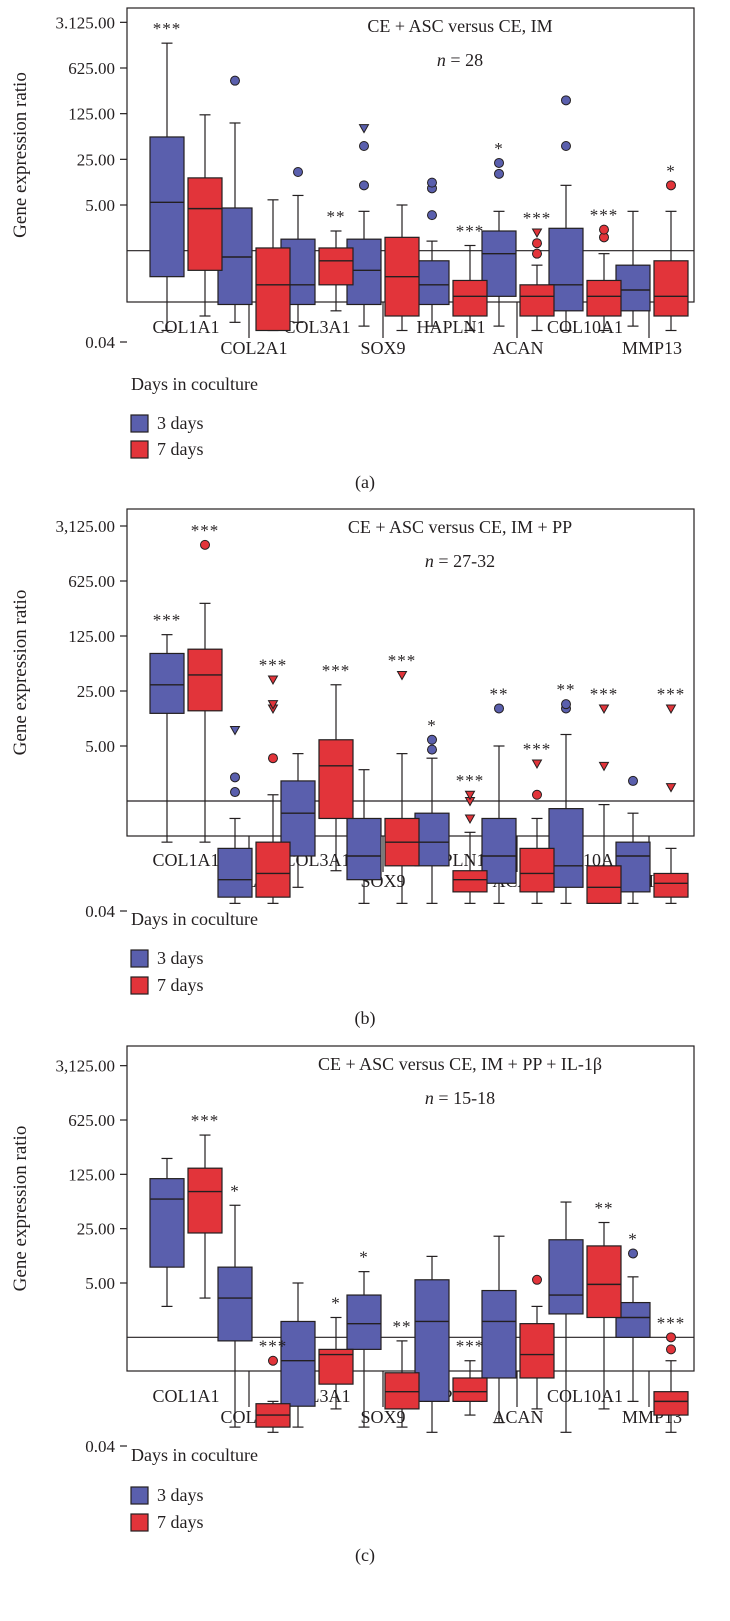 The width and height of the screenshot is (730, 1621). Describe the element at coordinates (585, 1396) in the screenshot. I see `category-label: COL10A1` at that location.